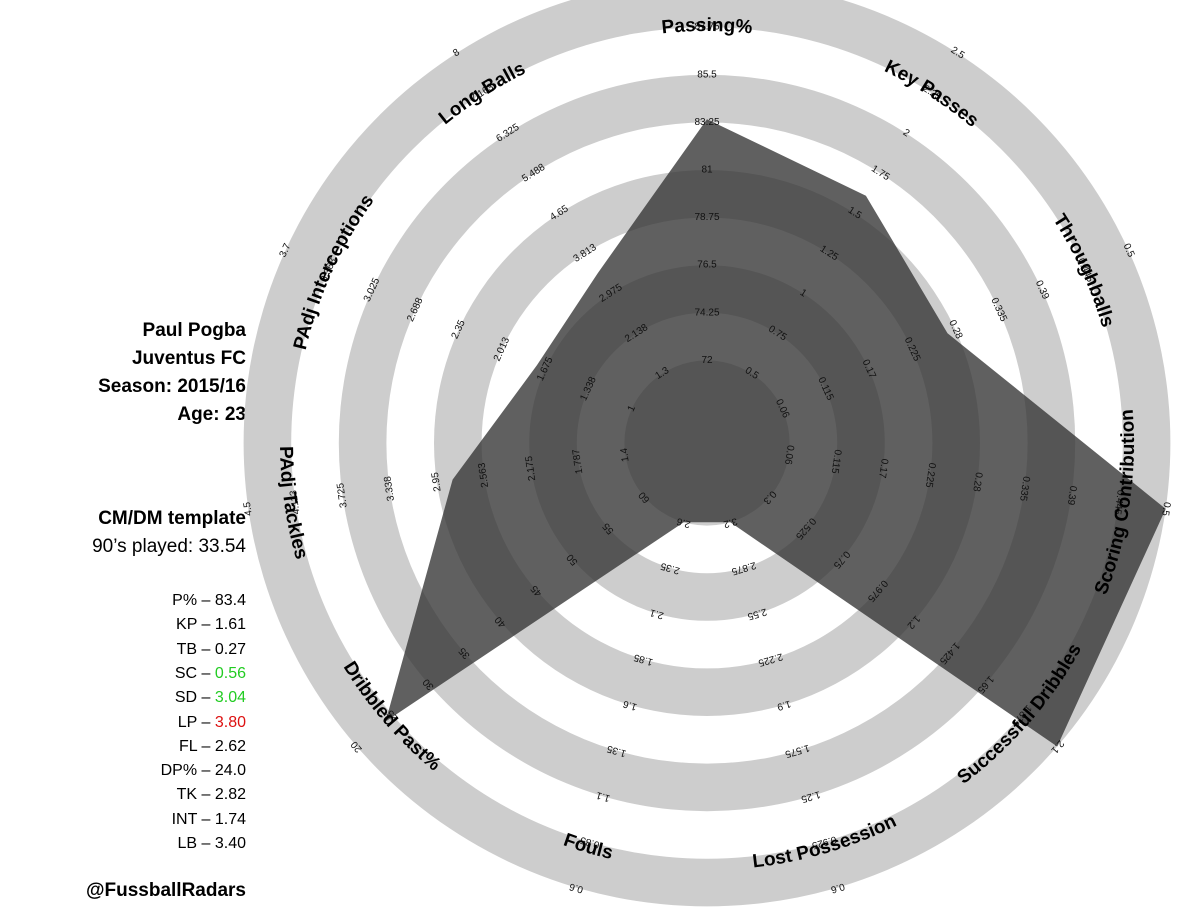 The image size is (1200, 910). Describe the element at coordinates (683, 522) in the screenshot. I see `tick-label: 2.6` at that location.